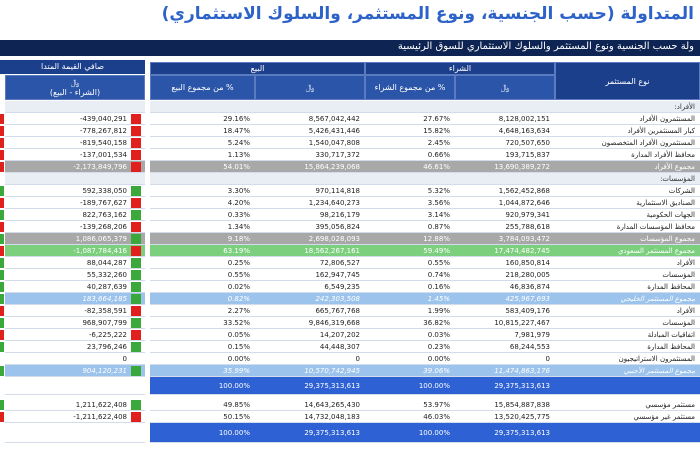  I want to click on cell-sell-pct: 54.01%, so click(202, 167).